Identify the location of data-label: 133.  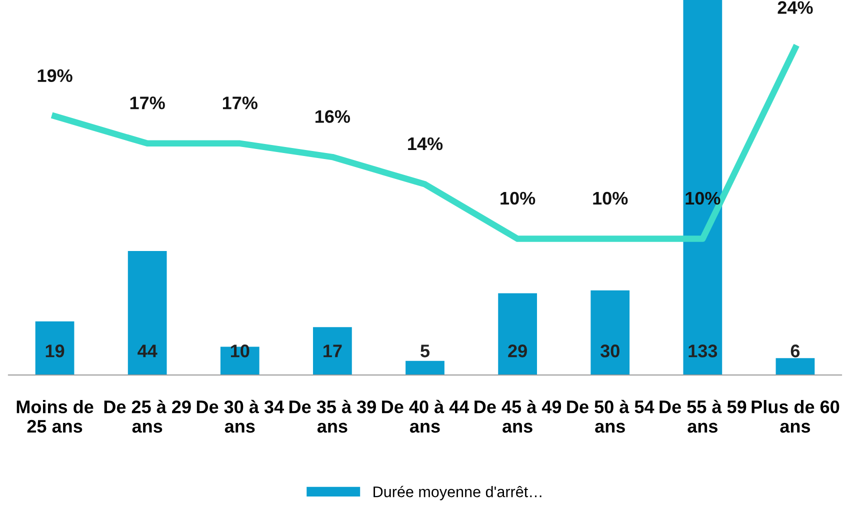
(703, 351).